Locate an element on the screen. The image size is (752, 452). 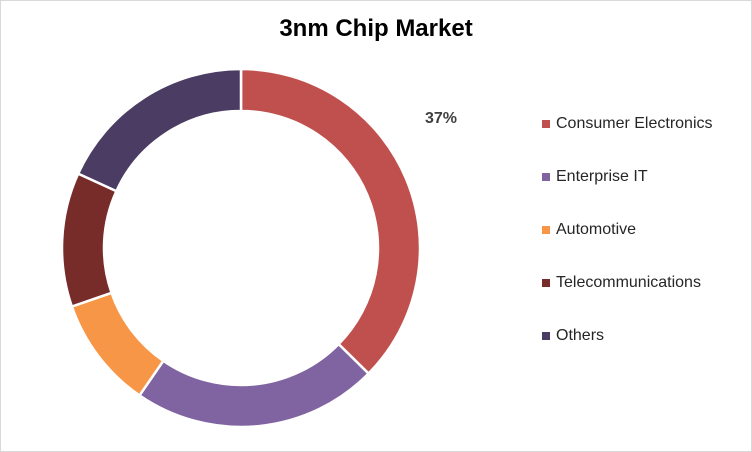
data-label-consumer-electronics: 37% is located at coordinates (441, 118).